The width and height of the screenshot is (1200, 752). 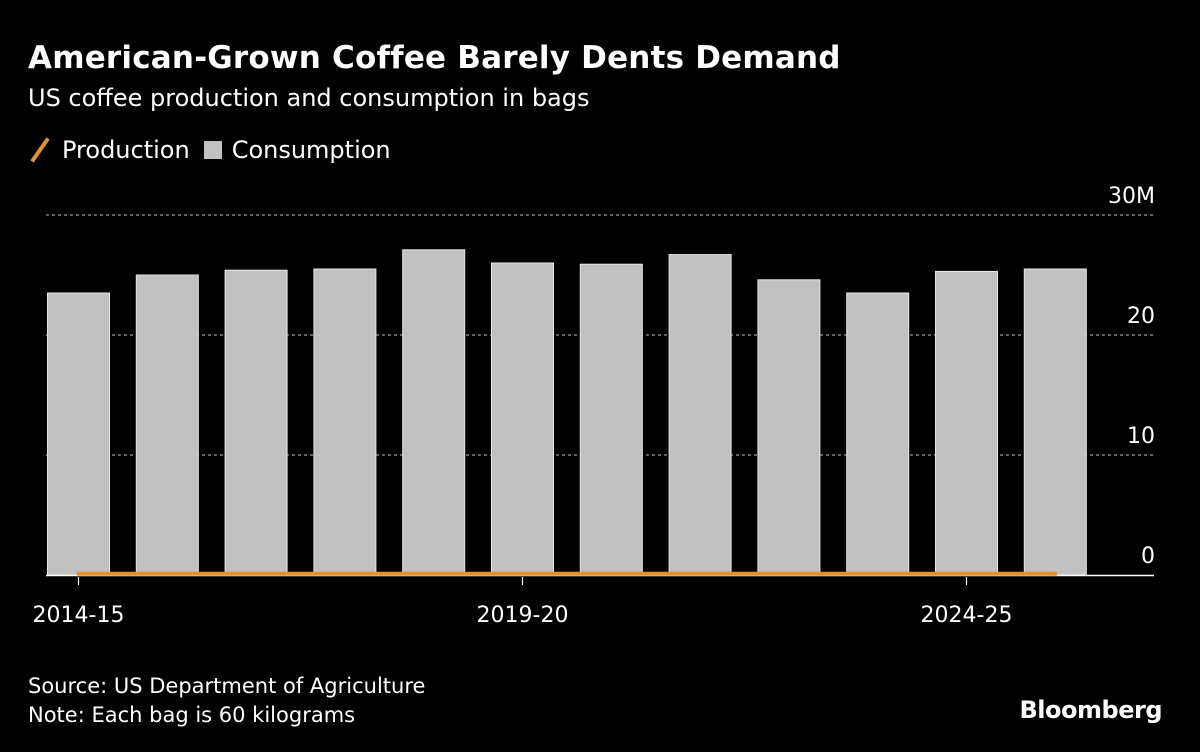 I want to click on legend-item-production: Production, so click(x=109, y=150).